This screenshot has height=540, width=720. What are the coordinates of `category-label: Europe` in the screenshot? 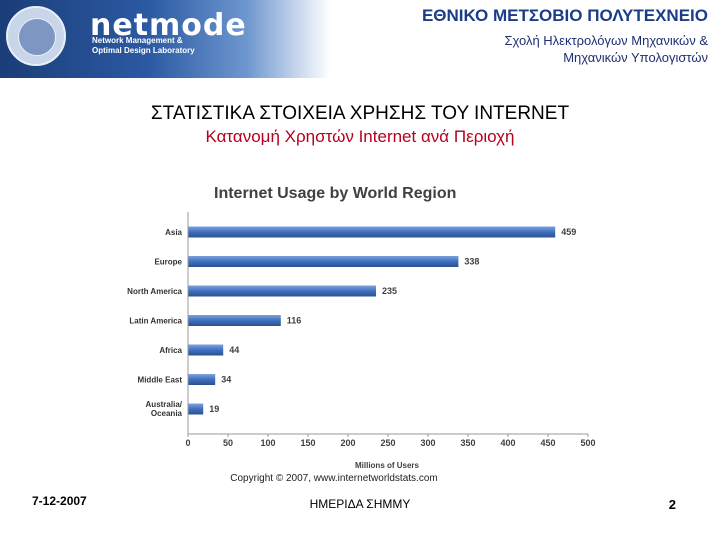 It's located at (168, 262).